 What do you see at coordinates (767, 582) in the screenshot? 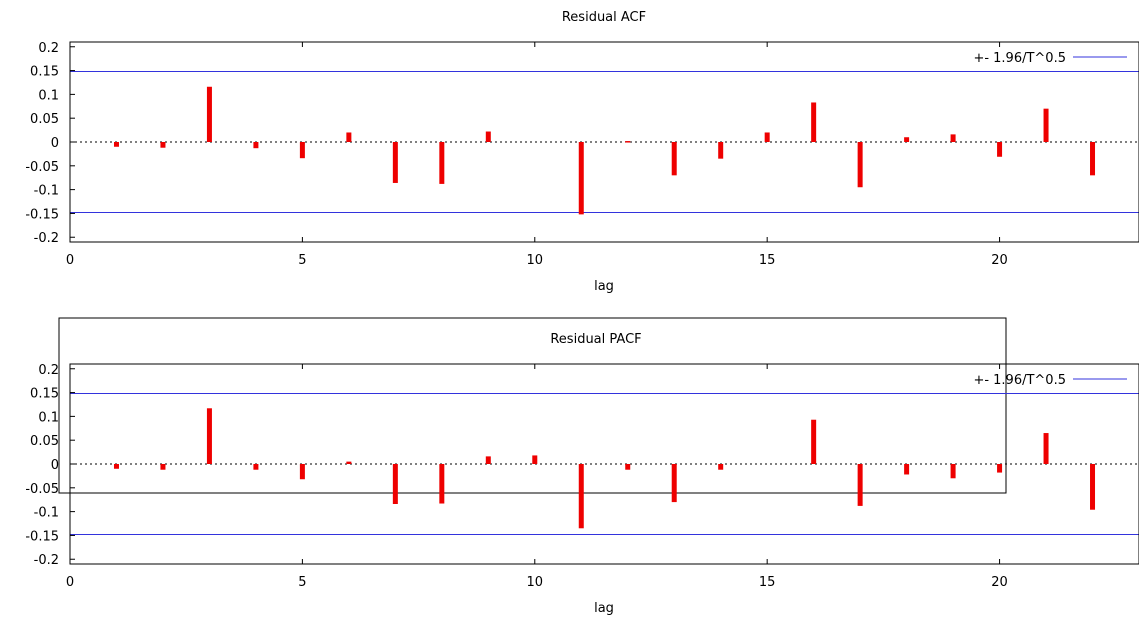
I see `pacf-x-tick-label: 15` at bounding box center [767, 582].